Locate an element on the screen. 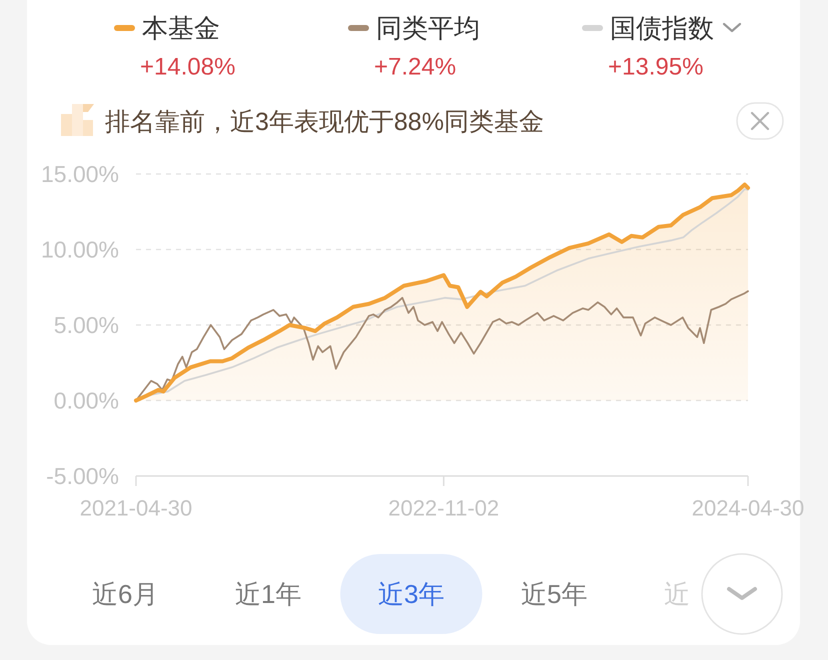 This screenshot has height=660, width=828. y-tick-label: 5.00% is located at coordinates (86, 325).